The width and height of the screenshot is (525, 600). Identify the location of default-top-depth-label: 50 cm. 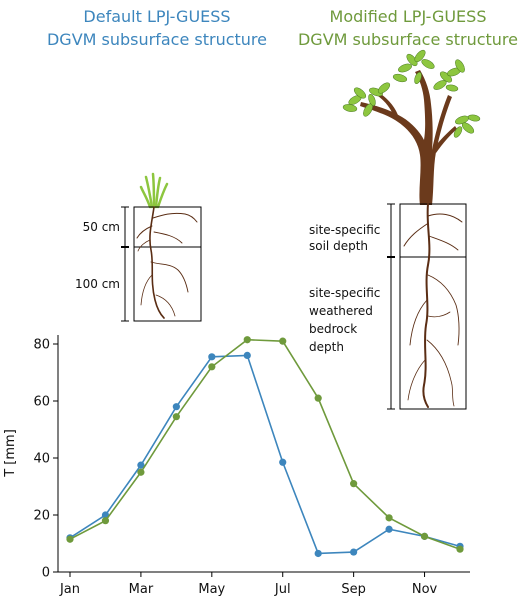
(101, 227).